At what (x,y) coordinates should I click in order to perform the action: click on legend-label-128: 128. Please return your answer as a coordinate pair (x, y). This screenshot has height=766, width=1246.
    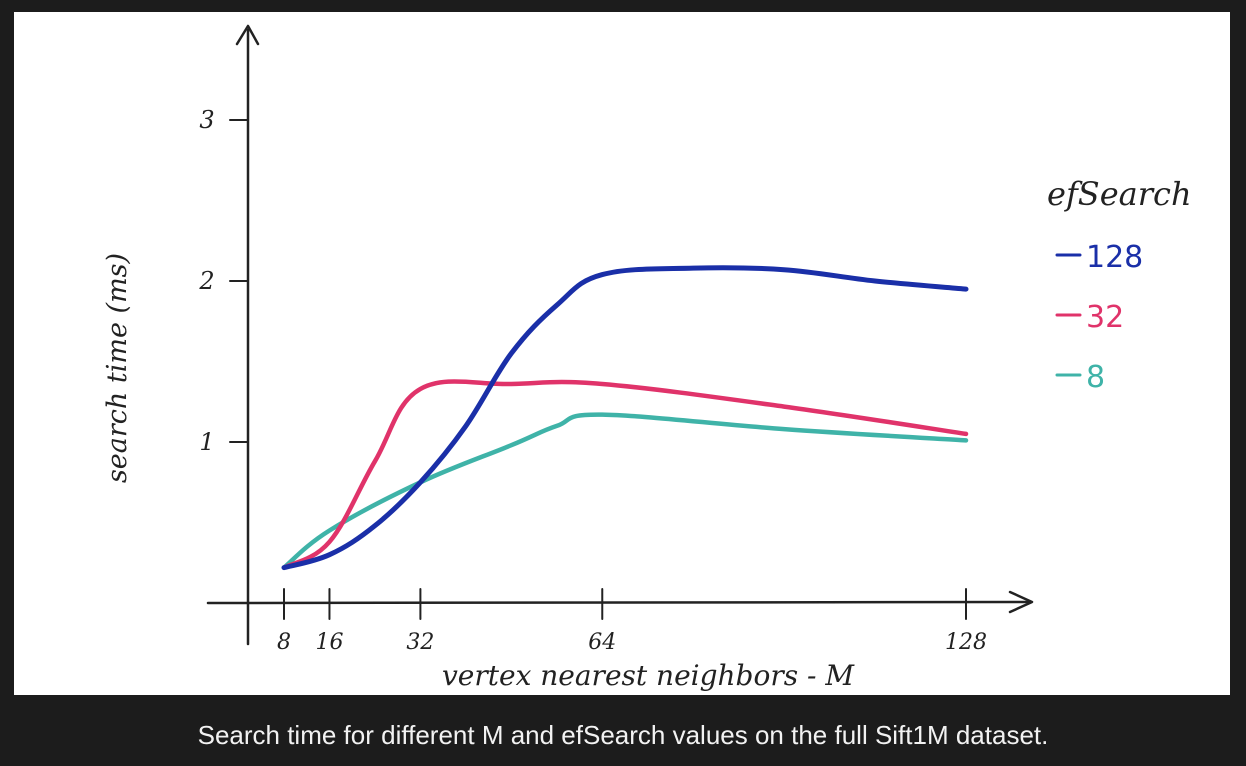
    Looking at the image, I should click on (1114, 257).